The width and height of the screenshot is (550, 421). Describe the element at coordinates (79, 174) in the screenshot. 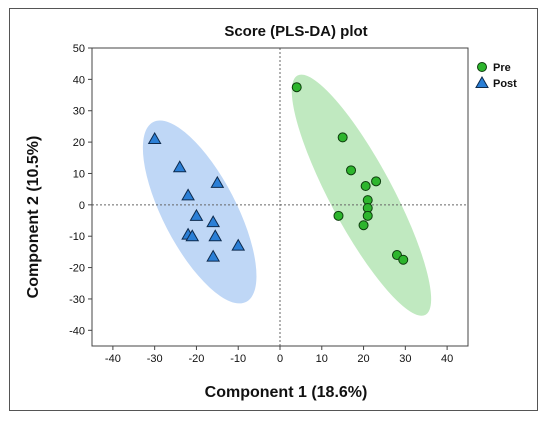

I see `y-tick-label: 10` at that location.